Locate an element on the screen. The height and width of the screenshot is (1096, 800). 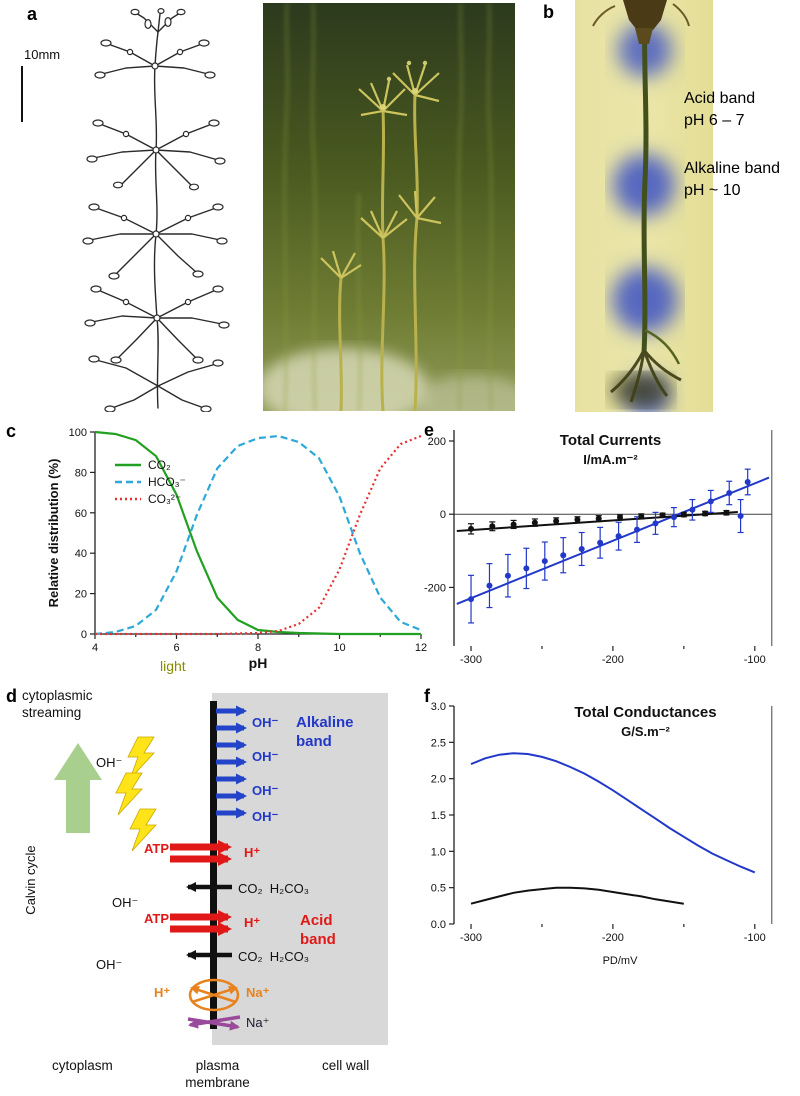
cytoplasm-label: cytoplasm is located at coordinates (82, 1065).